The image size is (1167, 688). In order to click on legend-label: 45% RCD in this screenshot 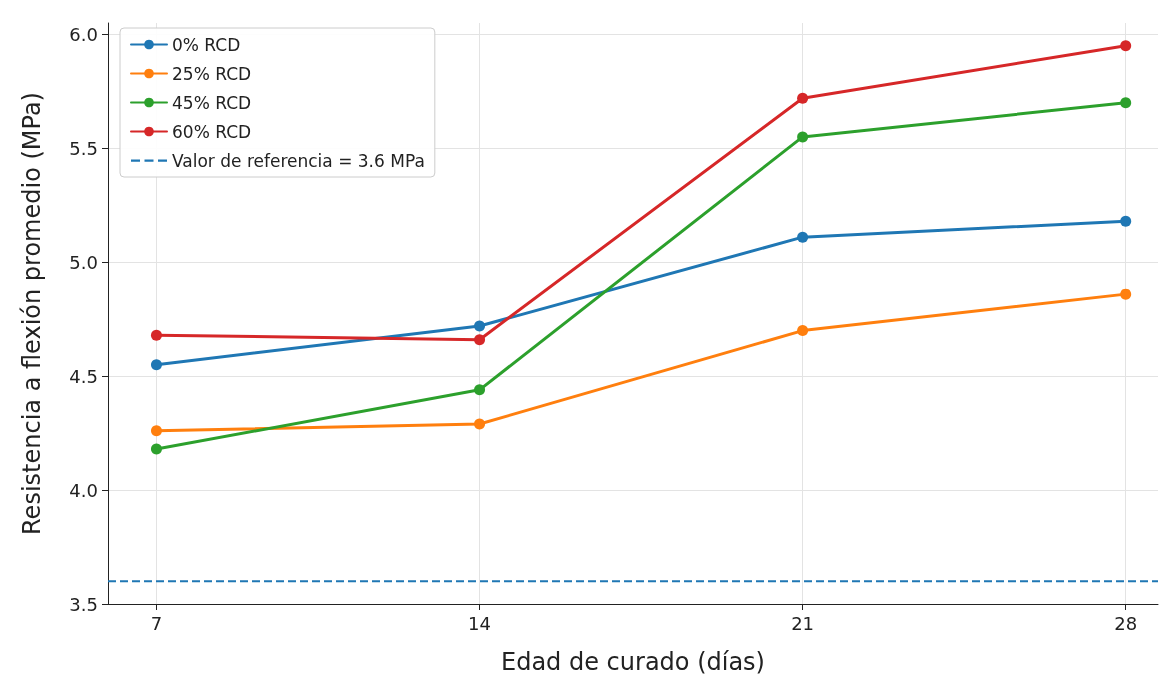, I will do `click(212, 102)`.